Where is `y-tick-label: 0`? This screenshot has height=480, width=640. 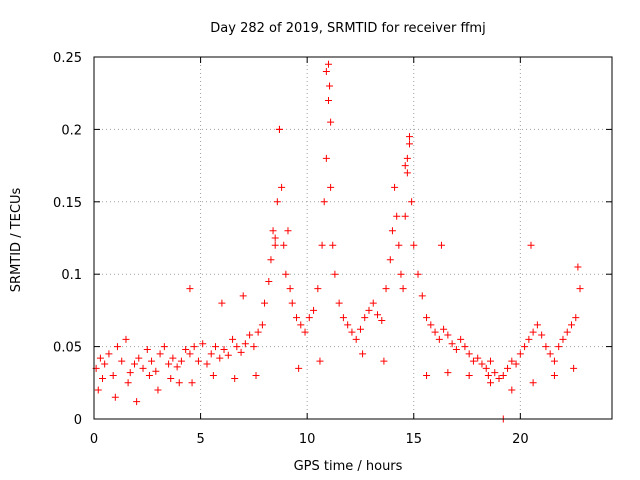 y-tick-label: 0 is located at coordinates (78, 420).